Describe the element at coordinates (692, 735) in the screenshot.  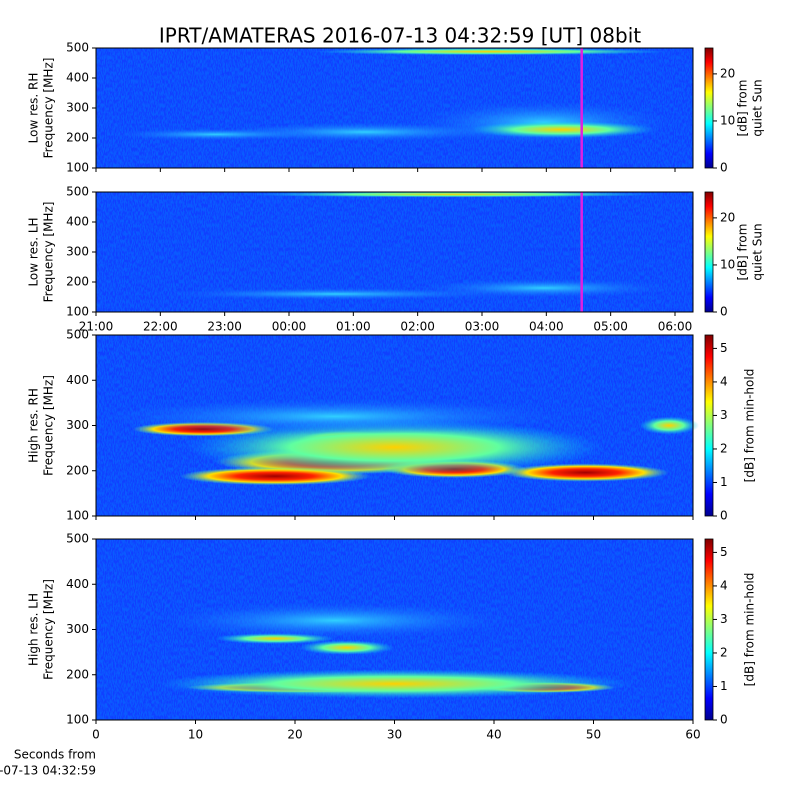
I see `x-tick-label: 60` at that location.